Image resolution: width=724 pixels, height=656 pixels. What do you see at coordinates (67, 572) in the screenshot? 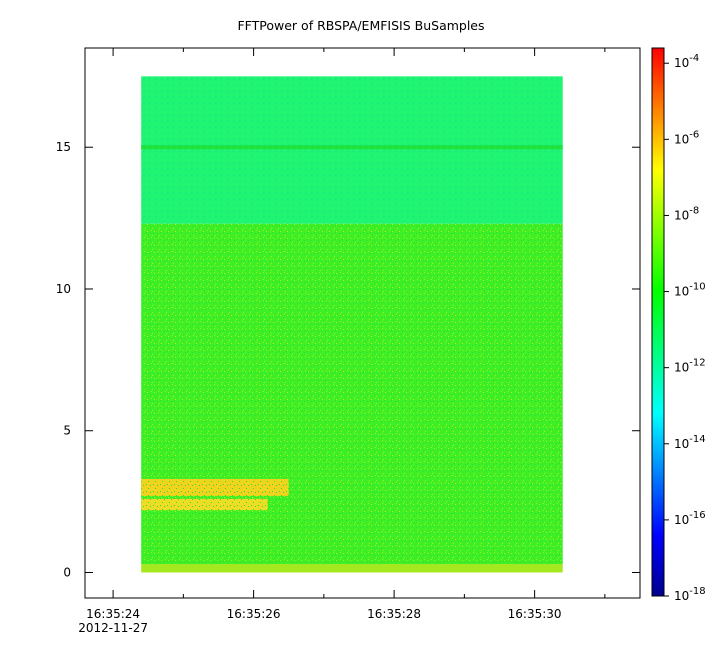
I see `y-tick-label: 0` at bounding box center [67, 572].